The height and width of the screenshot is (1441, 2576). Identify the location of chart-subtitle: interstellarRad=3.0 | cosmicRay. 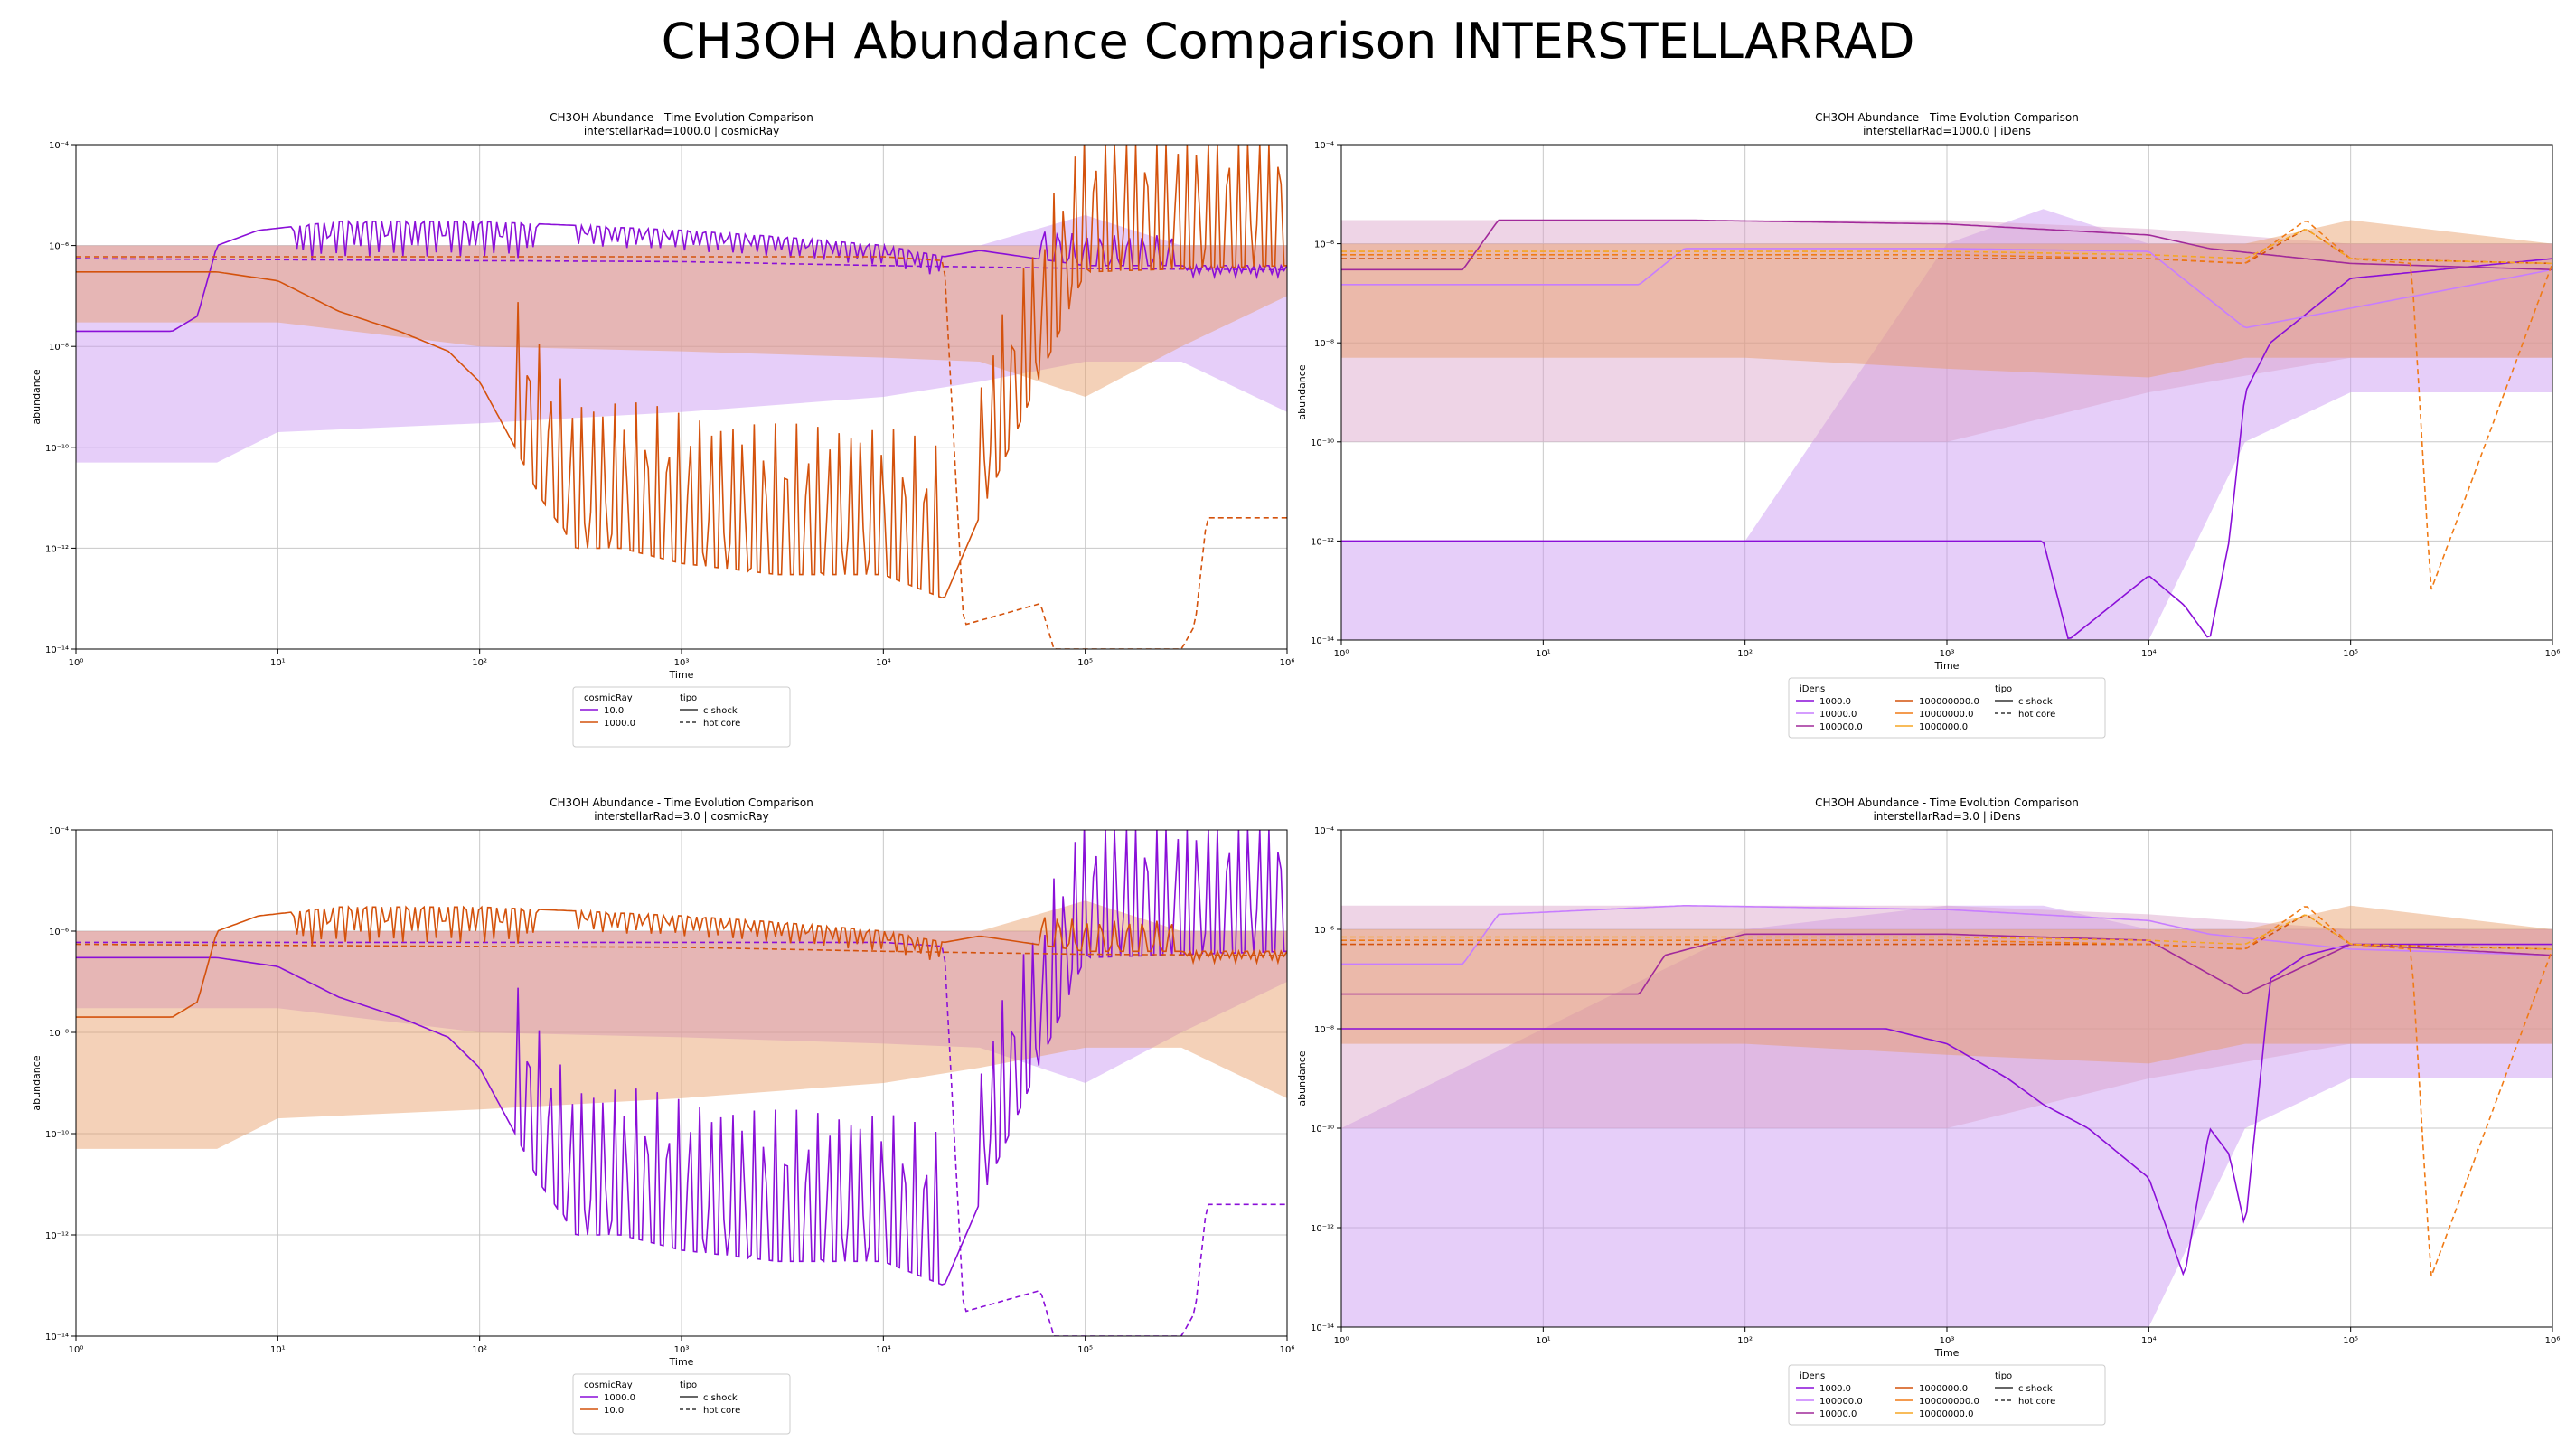
(681, 816).